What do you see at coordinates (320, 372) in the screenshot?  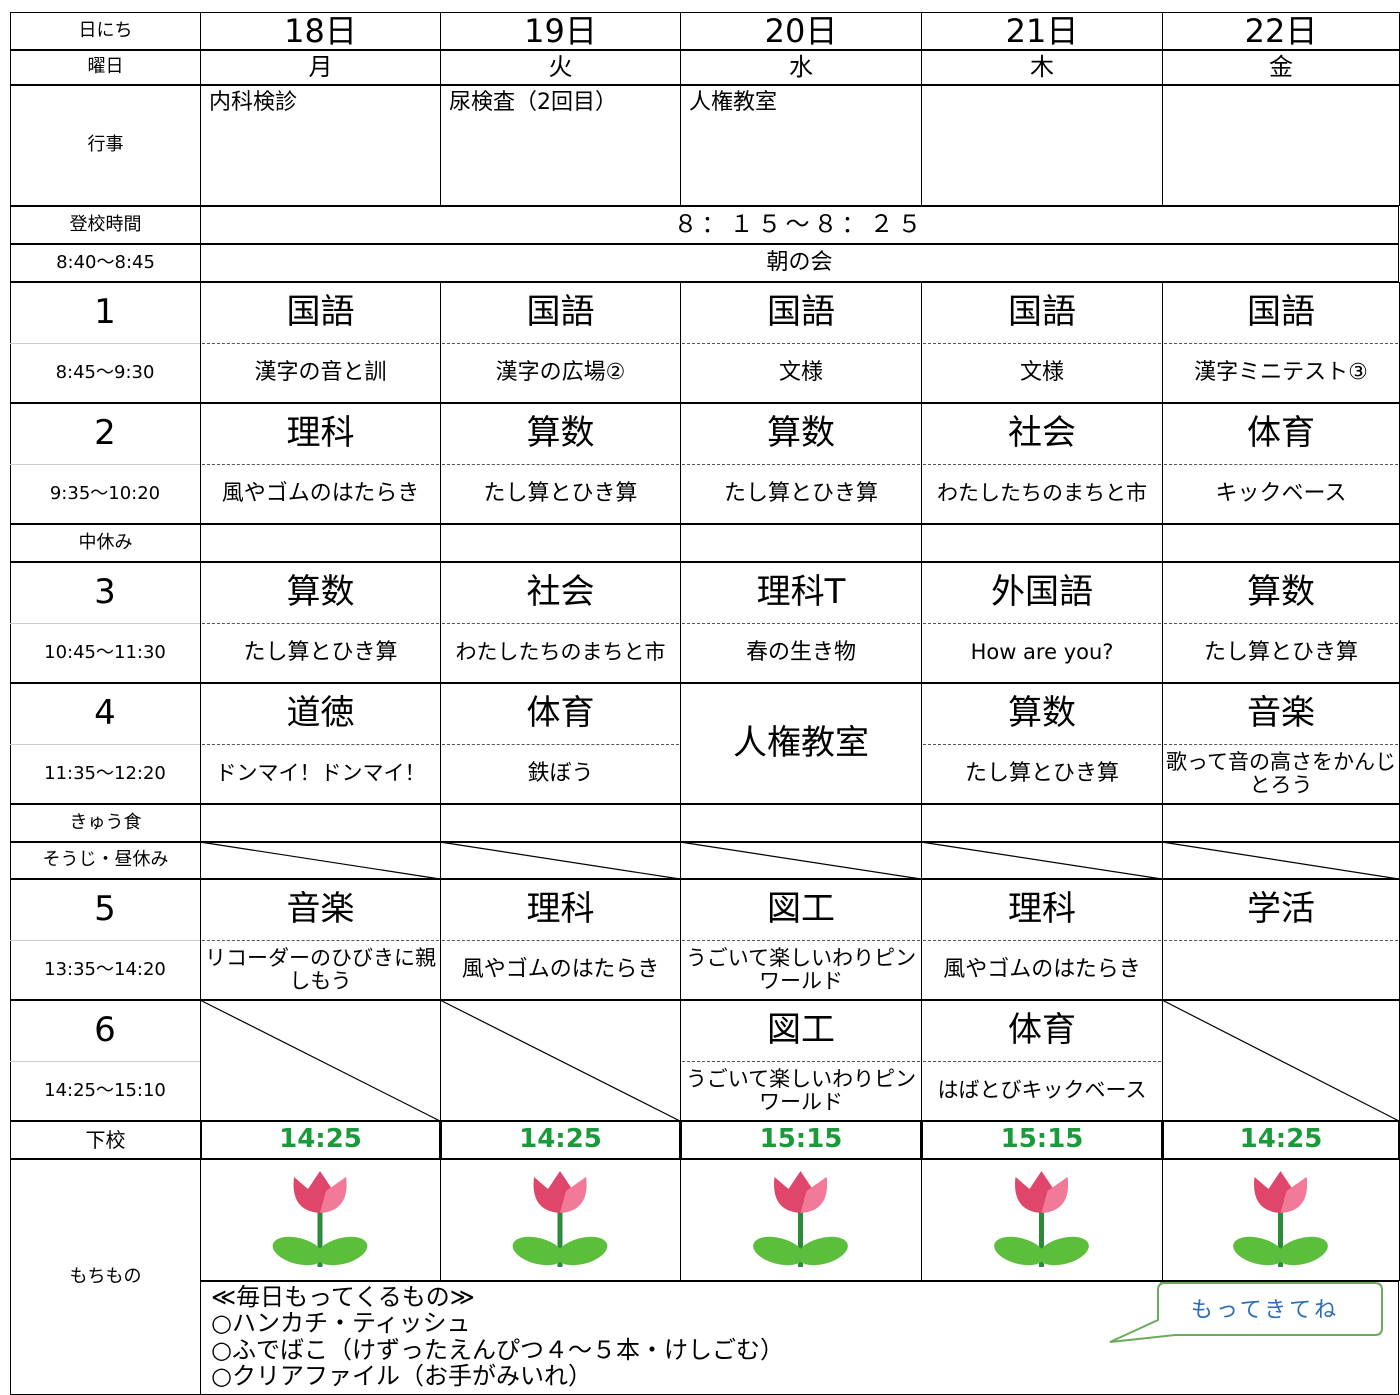 I see `detail: 漢字の音と訓` at bounding box center [320, 372].